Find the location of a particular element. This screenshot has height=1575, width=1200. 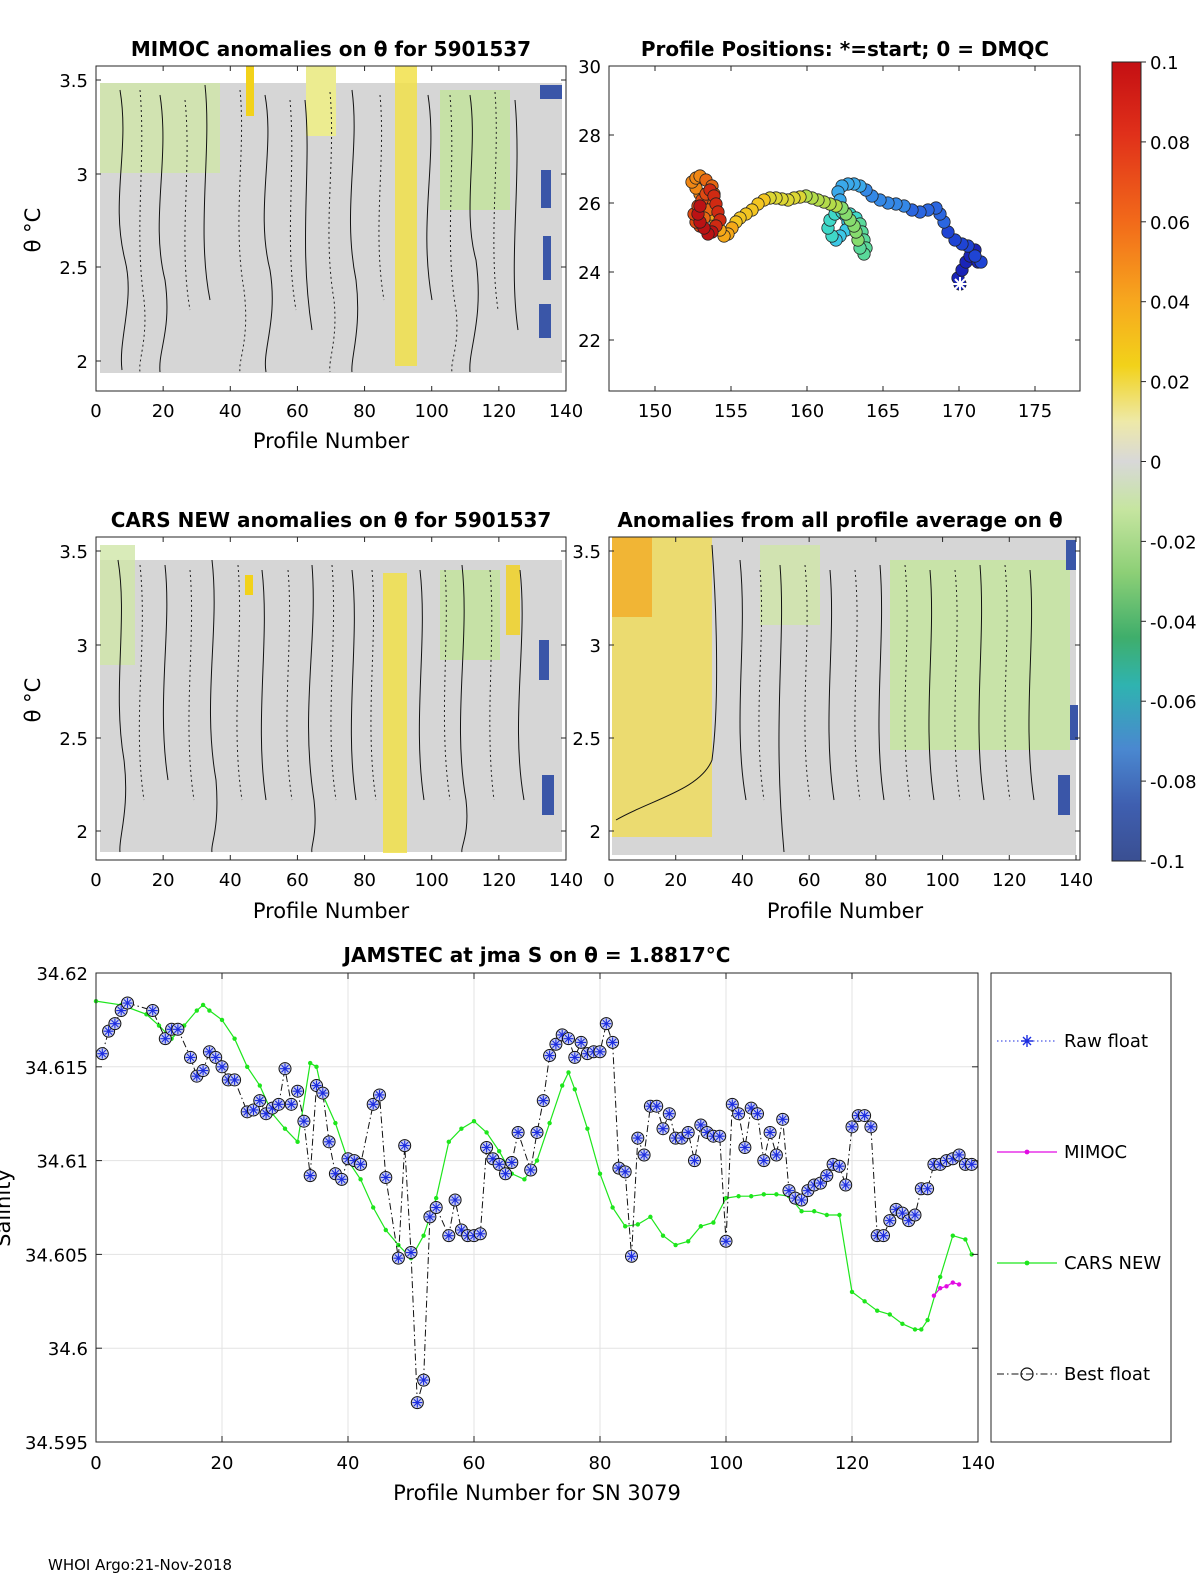

colorbar-tick-label: -0.06 is located at coordinates (1173, 702).